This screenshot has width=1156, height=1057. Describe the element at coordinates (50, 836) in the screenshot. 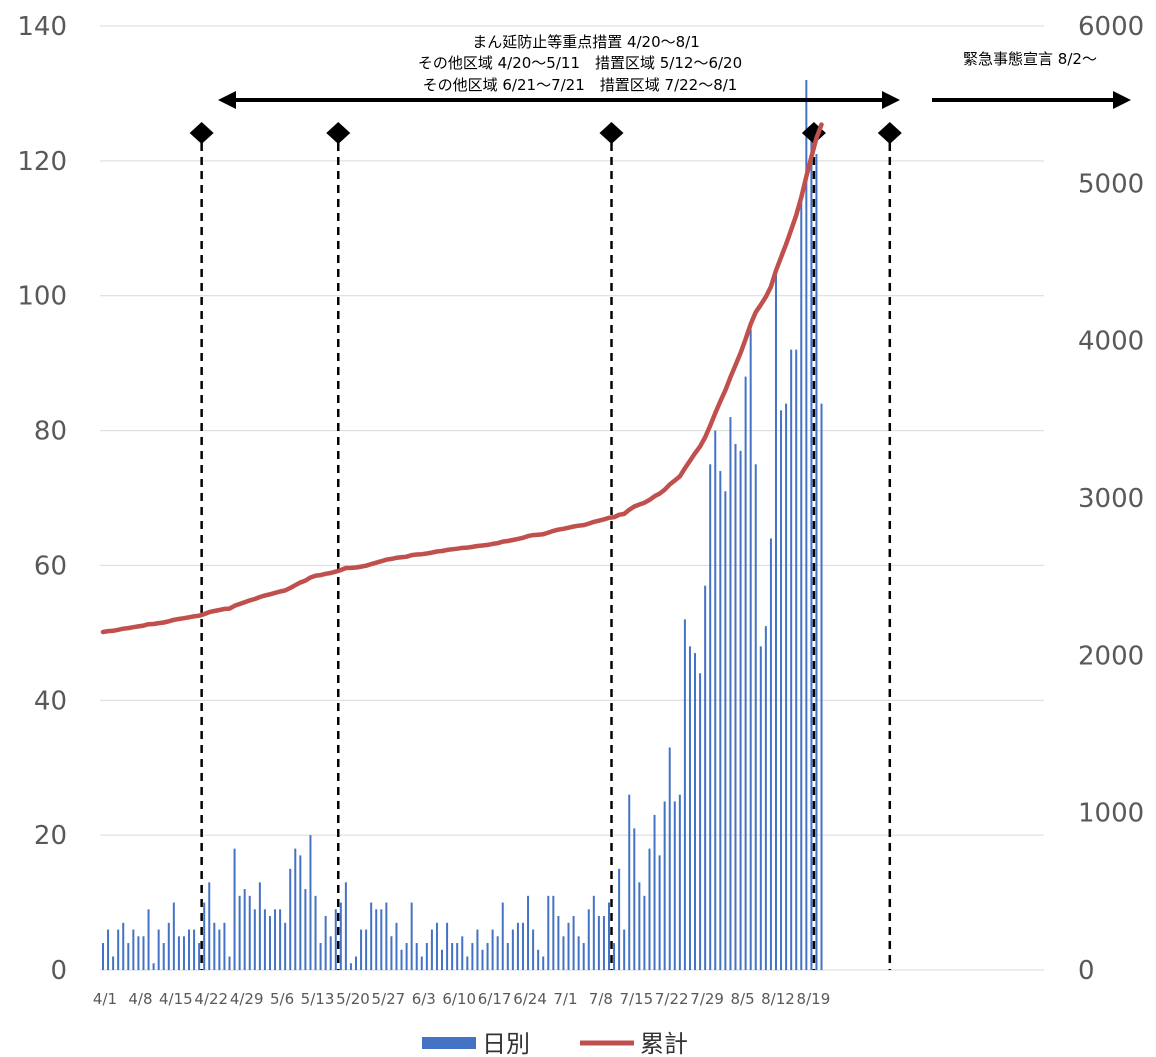

I see `y-tick-label: 20` at that location.